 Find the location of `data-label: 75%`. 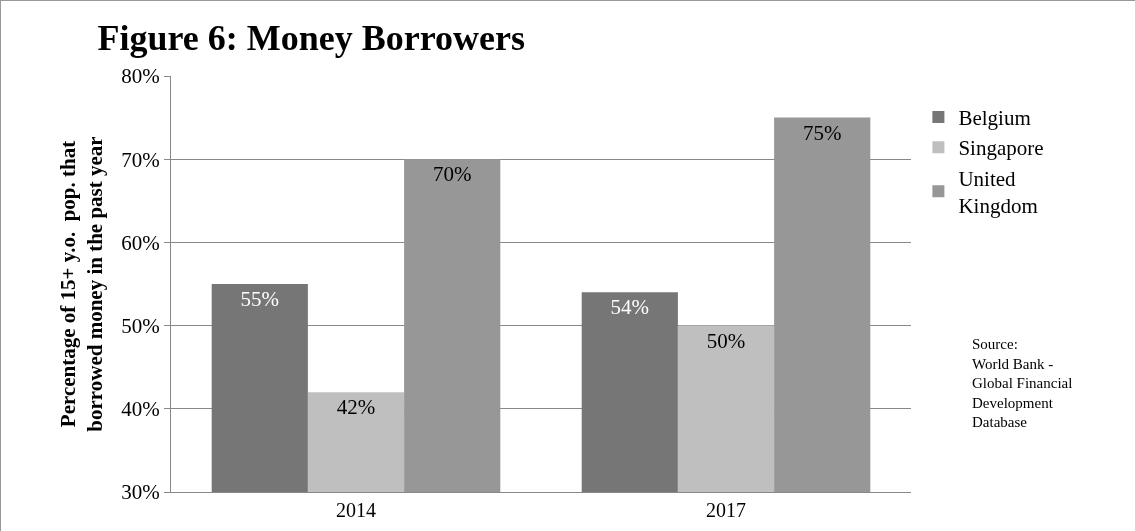

data-label: 75% is located at coordinates (822, 132).